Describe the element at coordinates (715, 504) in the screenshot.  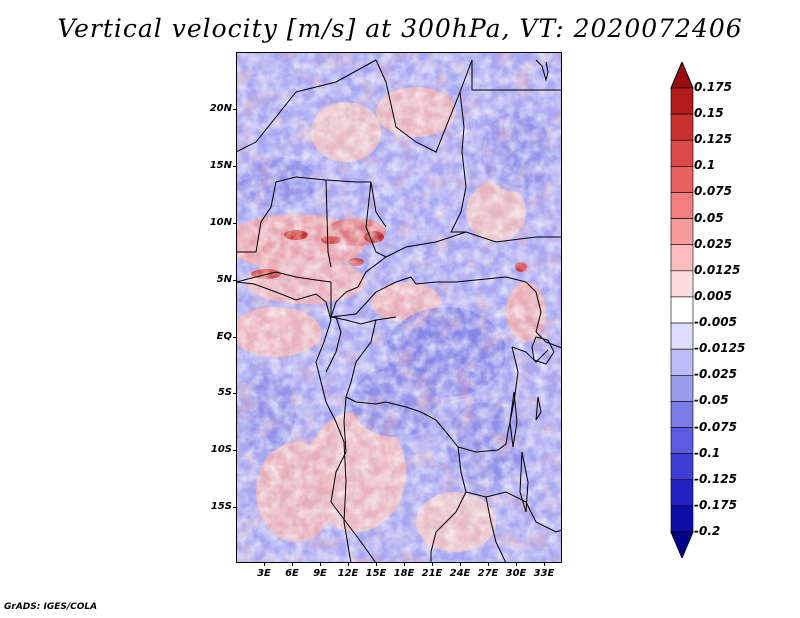
I see `colorbar-label: -0.175` at that location.